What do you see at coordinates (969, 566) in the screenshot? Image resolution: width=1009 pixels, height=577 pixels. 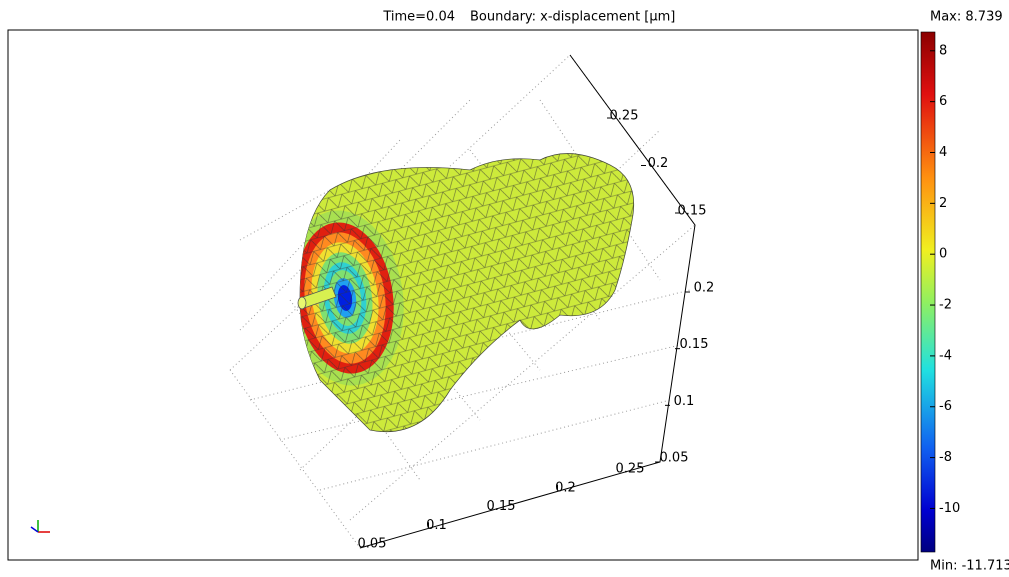 I see `colorbar-min: Min: -11.713` at bounding box center [969, 566].